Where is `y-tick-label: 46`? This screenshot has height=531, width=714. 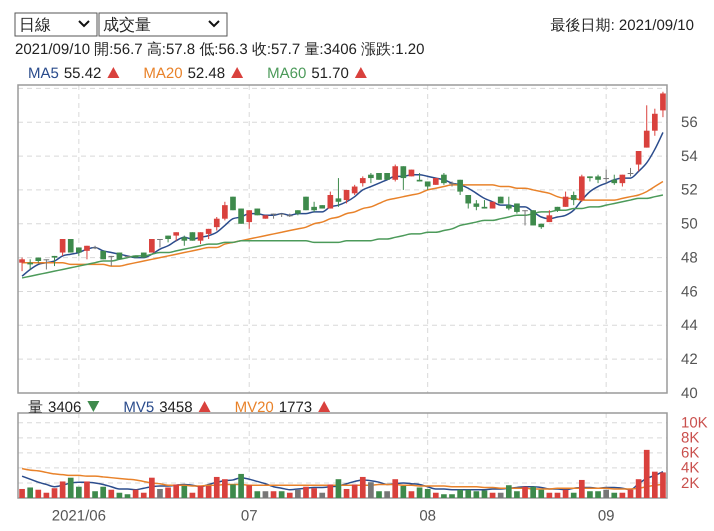
y-tick-label: 46 is located at coordinates (689, 291).